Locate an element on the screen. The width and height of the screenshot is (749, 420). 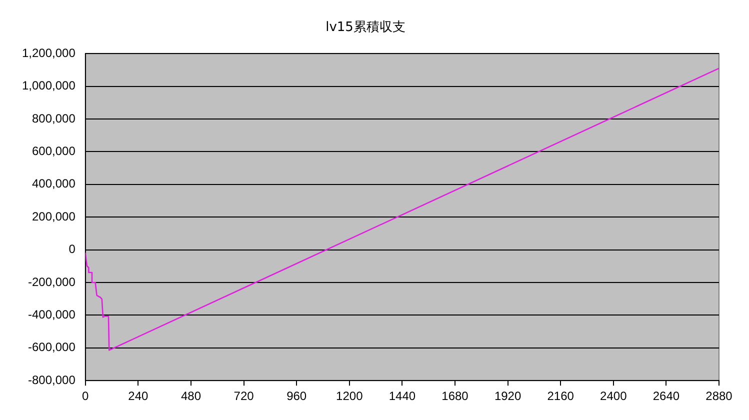
x-tick-label: 960 is located at coordinates (296, 396).